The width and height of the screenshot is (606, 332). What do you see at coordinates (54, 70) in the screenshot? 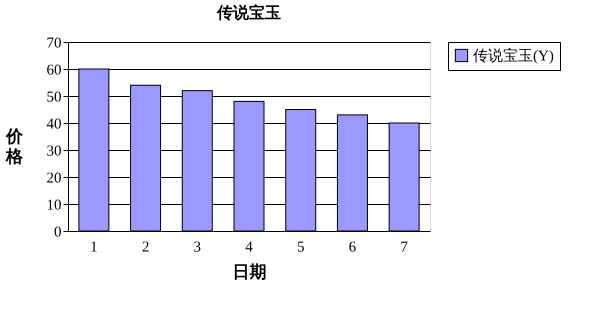
I see `y-tick-label: 60` at bounding box center [54, 70].